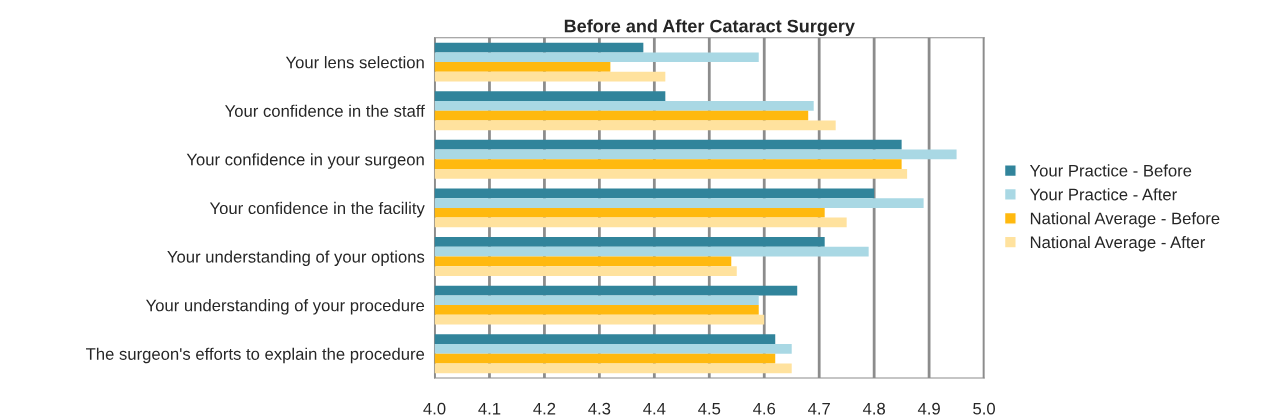  What do you see at coordinates (255, 355) in the screenshot?
I see `y-tick-label: The surgeon's efforts to explain the procedure` at bounding box center [255, 355].